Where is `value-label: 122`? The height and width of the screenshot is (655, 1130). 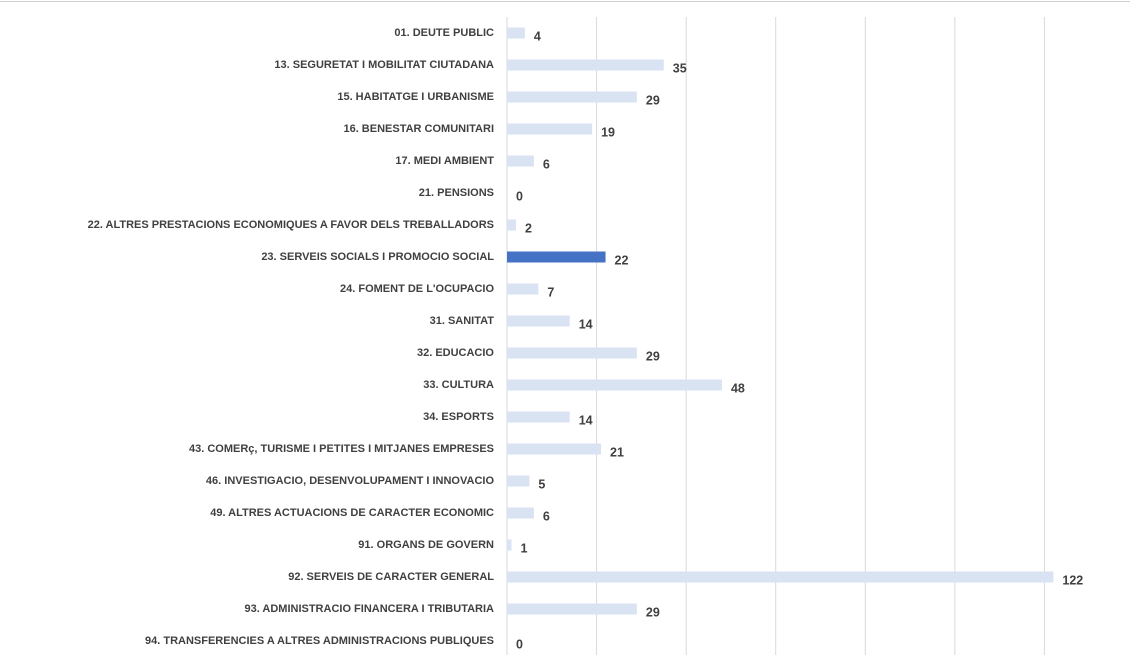 value-label: 122 is located at coordinates (1072, 580).